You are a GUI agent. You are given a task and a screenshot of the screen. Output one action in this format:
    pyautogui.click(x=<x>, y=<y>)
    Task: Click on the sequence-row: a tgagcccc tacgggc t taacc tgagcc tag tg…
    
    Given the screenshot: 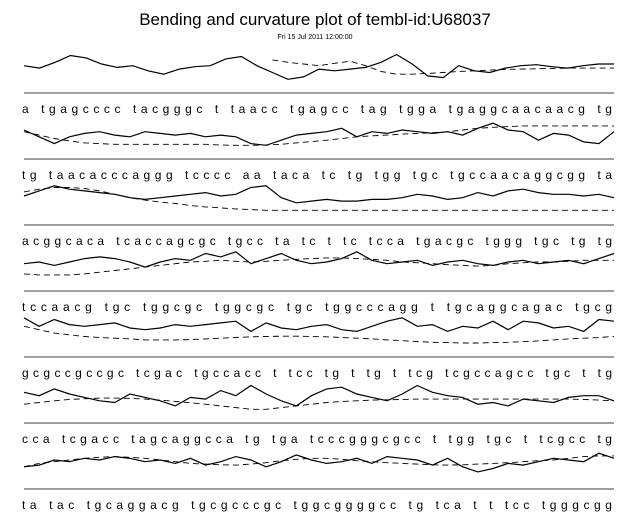 What is the action you would take?
    pyautogui.click(x=317, y=109)
    